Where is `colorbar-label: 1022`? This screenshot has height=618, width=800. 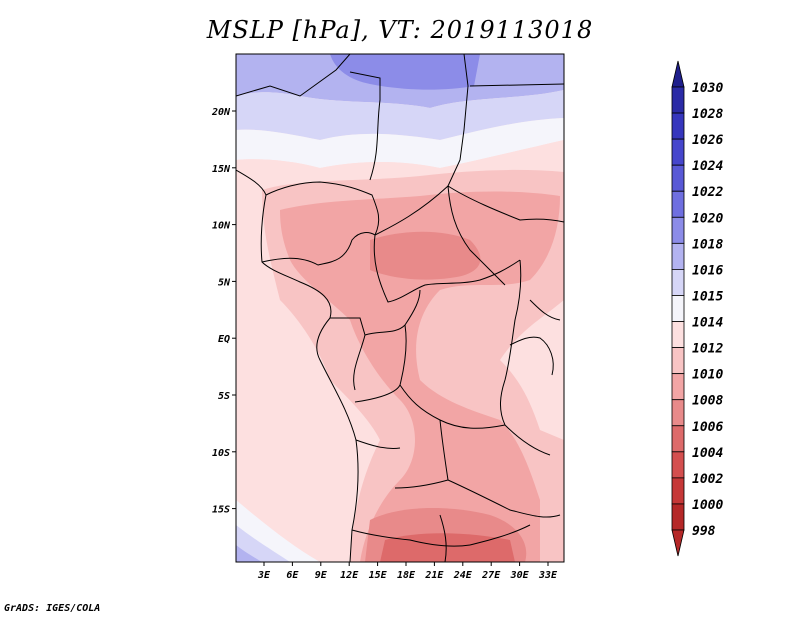
colorbar-label: 1022 is located at coordinates (707, 192).